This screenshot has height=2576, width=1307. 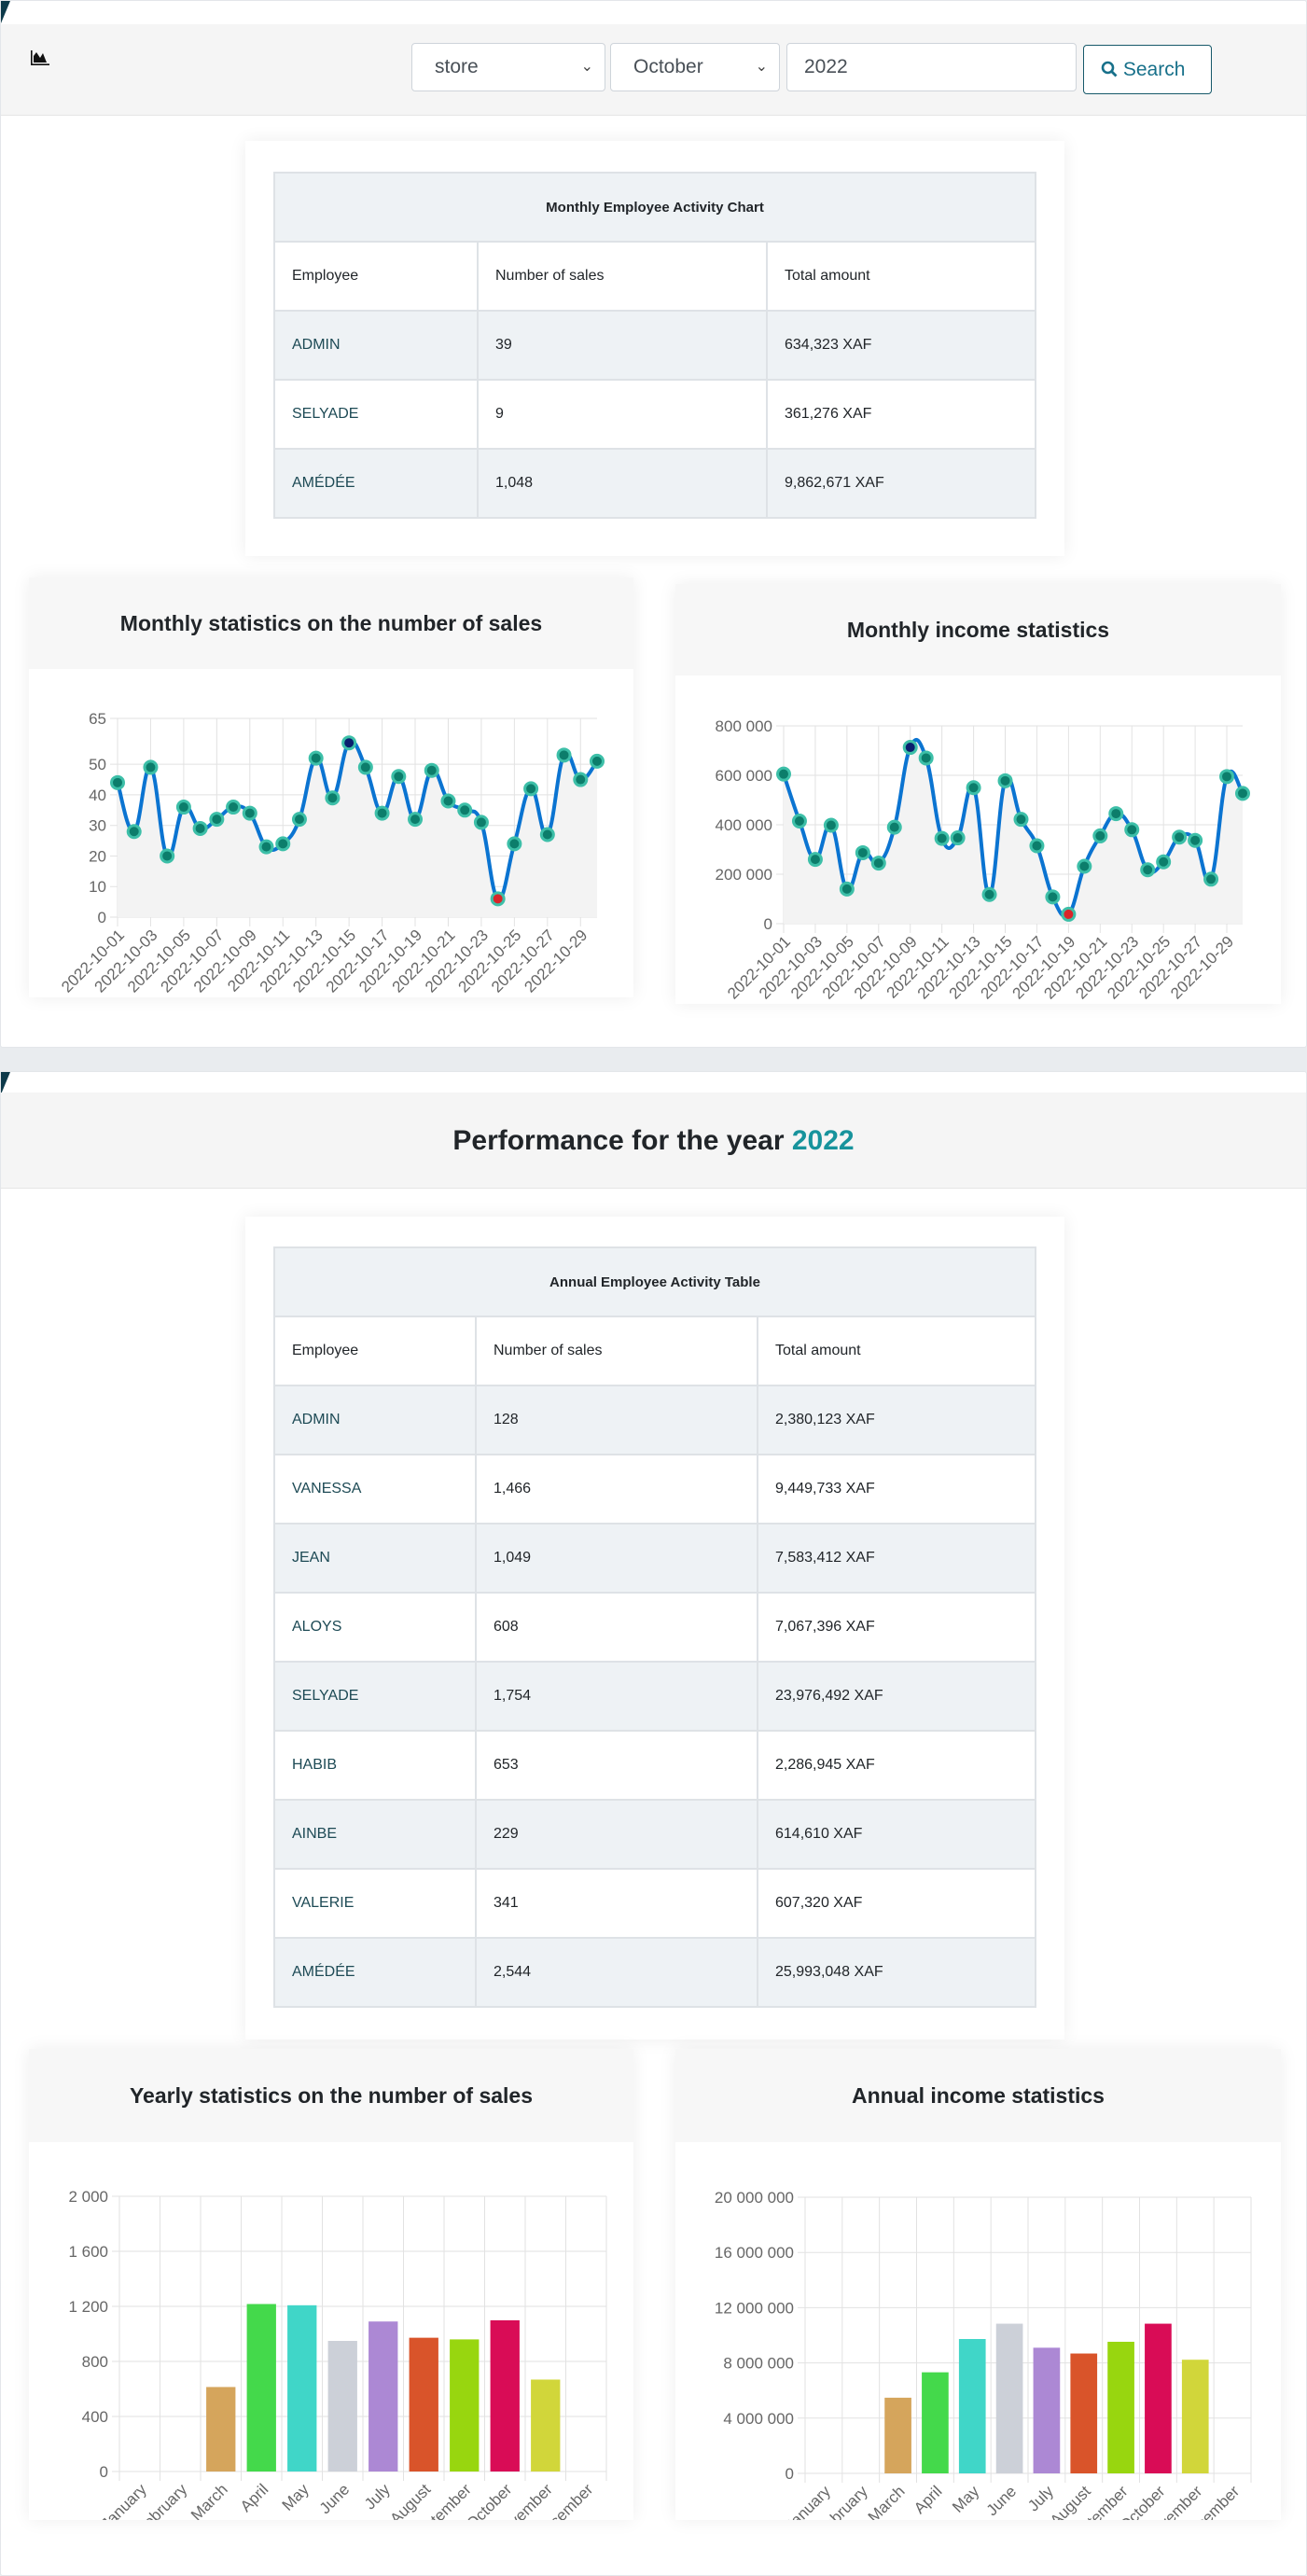 I want to click on x-tick-label: January, so click(x=125, y=2500).